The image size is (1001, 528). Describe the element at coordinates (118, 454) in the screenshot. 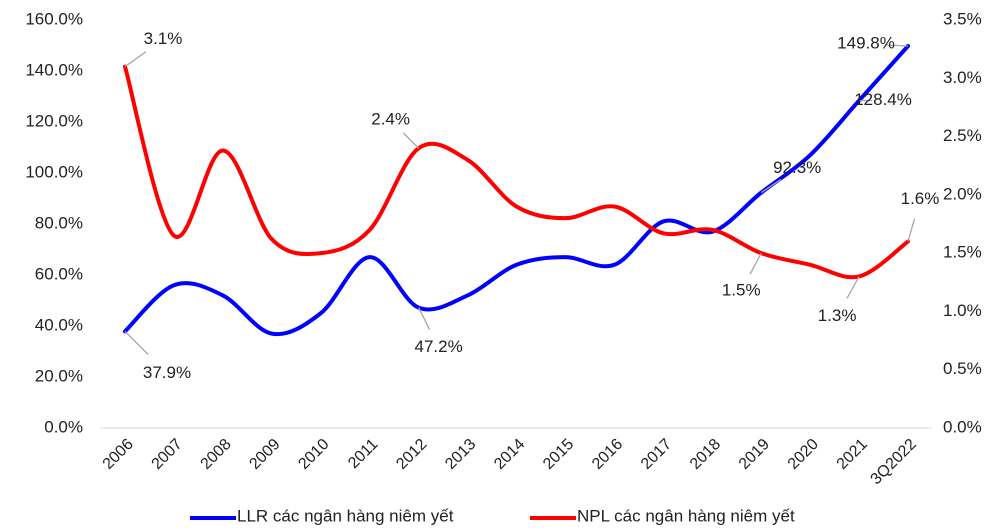

I see `x-tick-label: 2006` at that location.